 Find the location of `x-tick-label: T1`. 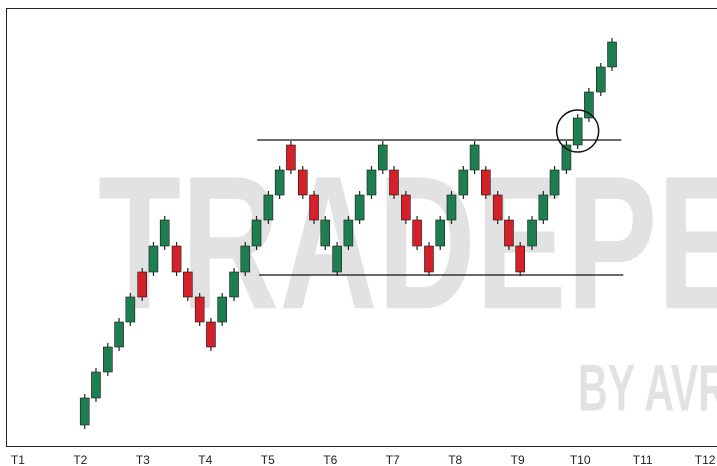

x-tick-label: T1 is located at coordinates (18, 459).